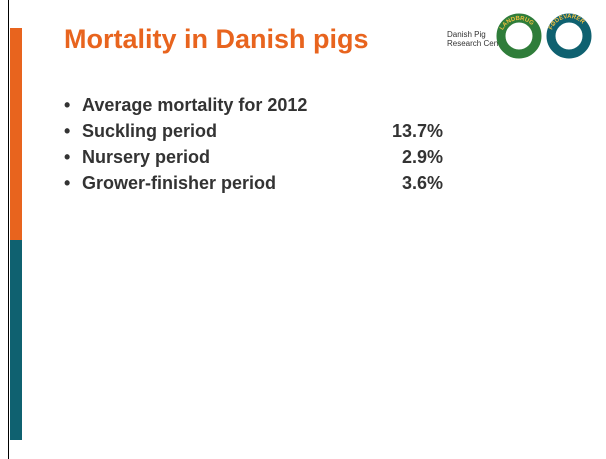  What do you see at coordinates (422, 183) in the screenshot?
I see `bullet-value: 3.6%` at bounding box center [422, 183].